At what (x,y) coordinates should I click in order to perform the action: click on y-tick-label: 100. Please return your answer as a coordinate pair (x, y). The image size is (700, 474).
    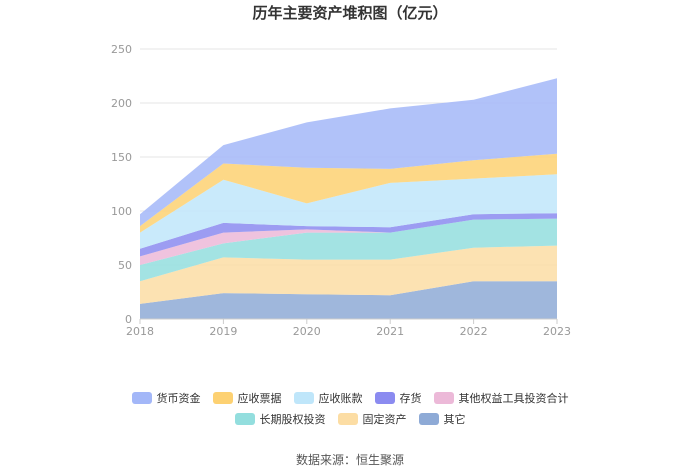
    Looking at the image, I should click on (121, 211).